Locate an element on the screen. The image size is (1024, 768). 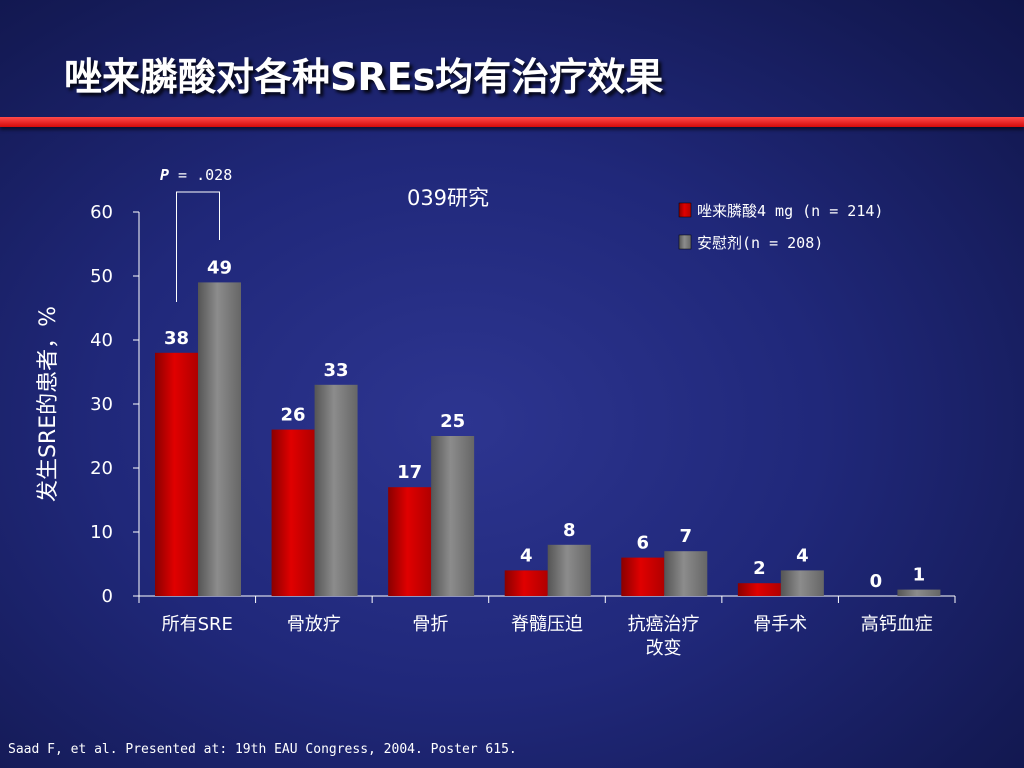
chart-subtitle: 039研究 is located at coordinates (448, 198).